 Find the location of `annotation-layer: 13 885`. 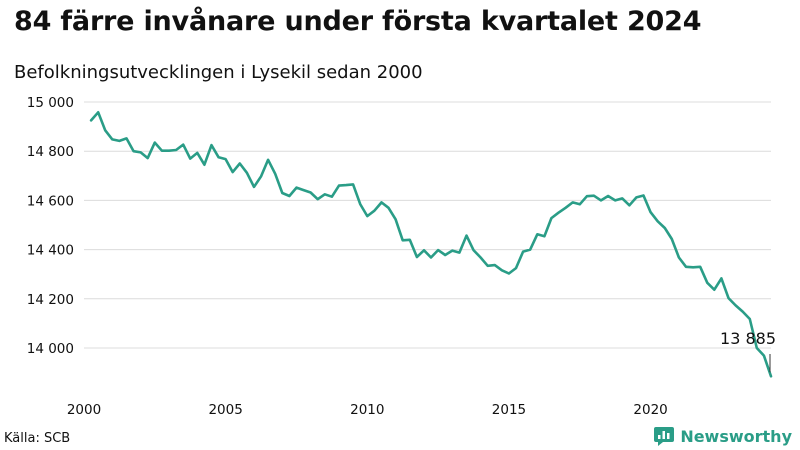

annotation-layer: 13 885 is located at coordinates (748, 351).